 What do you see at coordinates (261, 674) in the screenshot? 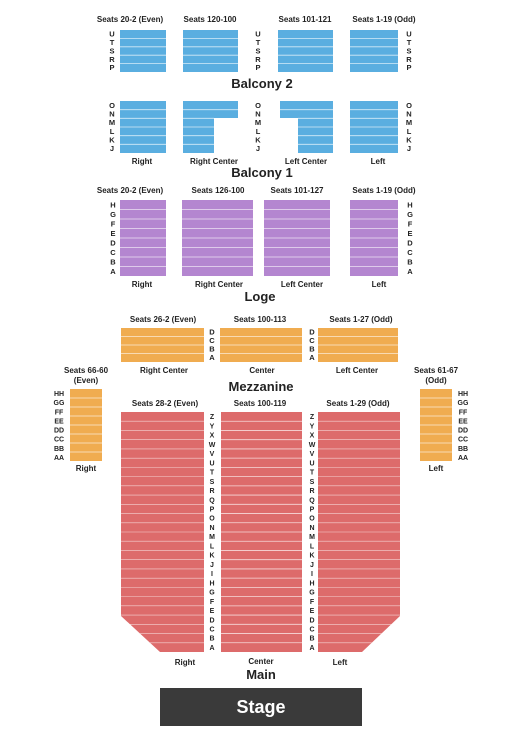
I see `main-title: Main` at bounding box center [261, 674].